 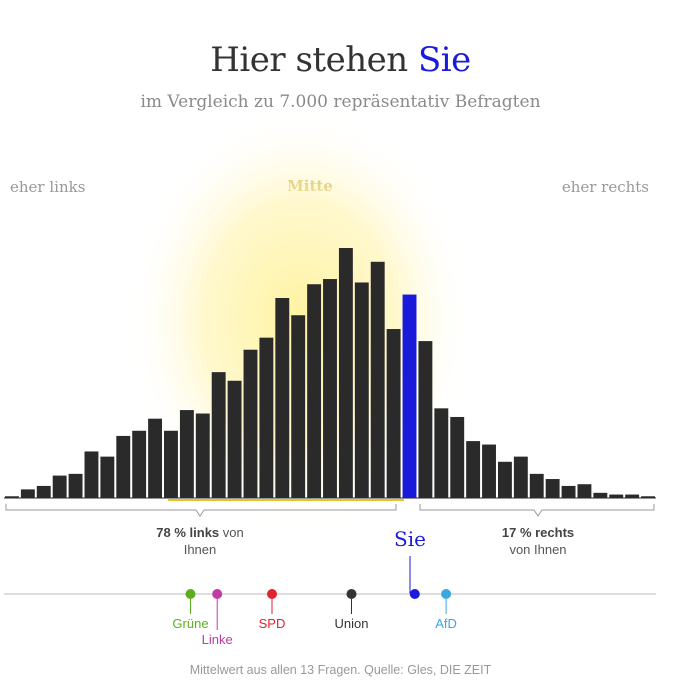 What do you see at coordinates (272, 623) in the screenshot?
I see `party-label: SPD` at bounding box center [272, 623].